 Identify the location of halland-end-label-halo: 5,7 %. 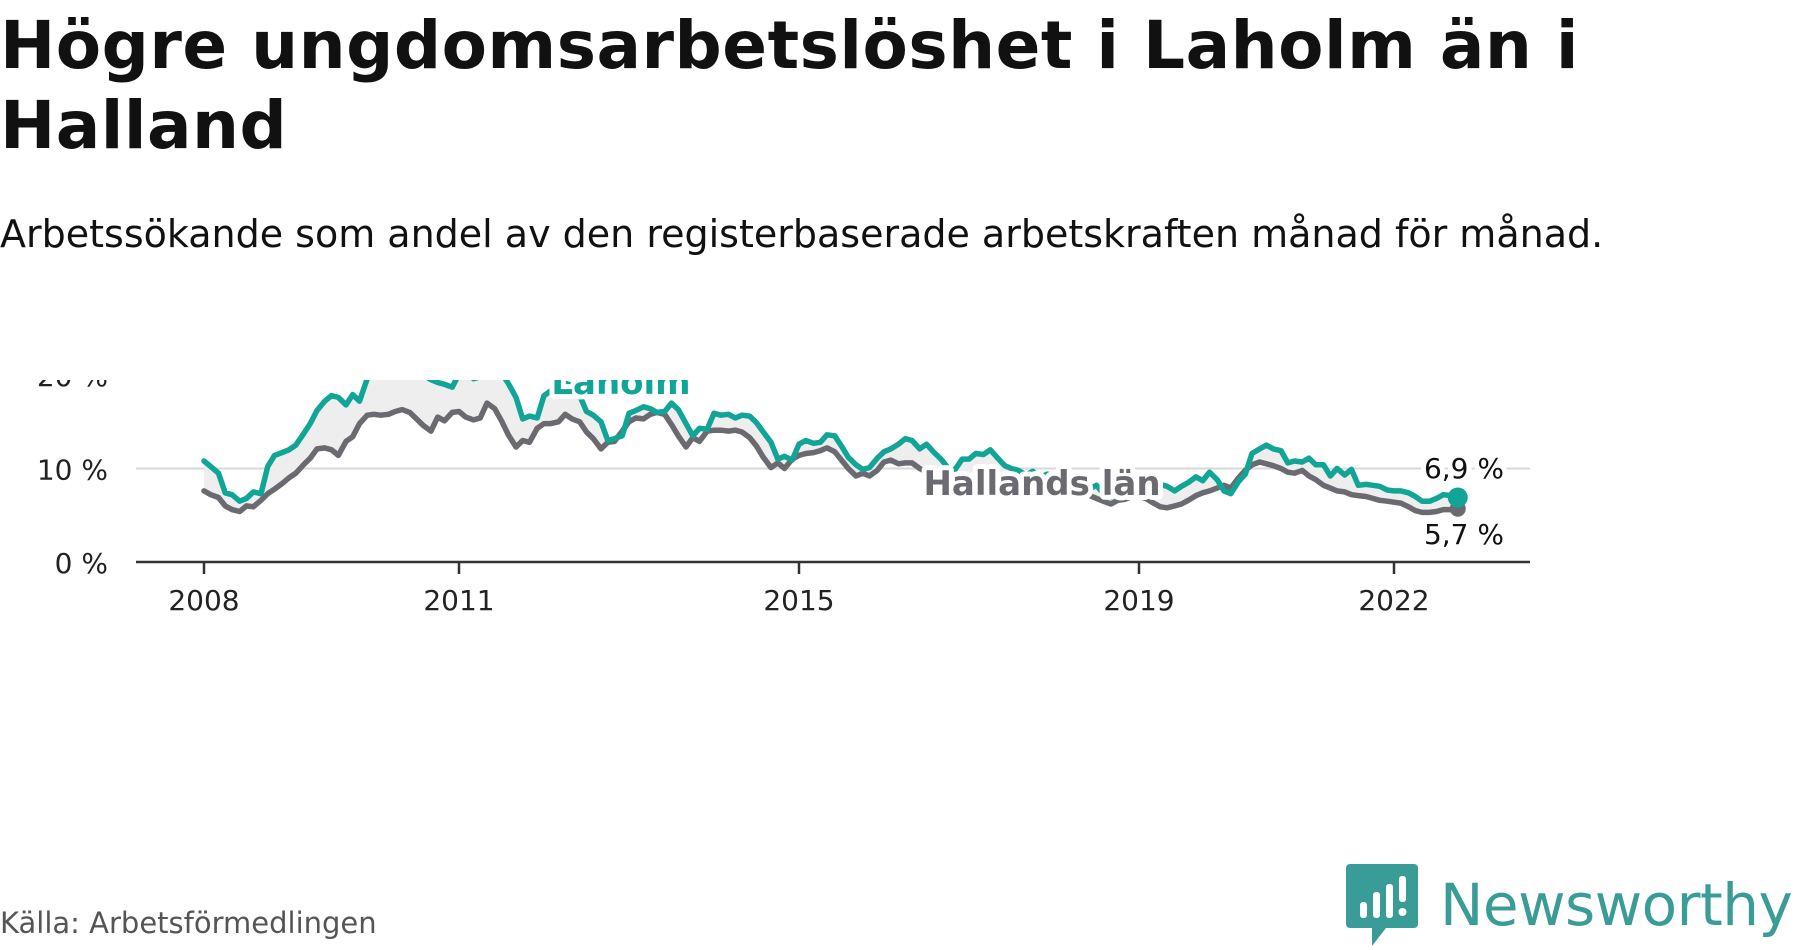
(1464, 534).